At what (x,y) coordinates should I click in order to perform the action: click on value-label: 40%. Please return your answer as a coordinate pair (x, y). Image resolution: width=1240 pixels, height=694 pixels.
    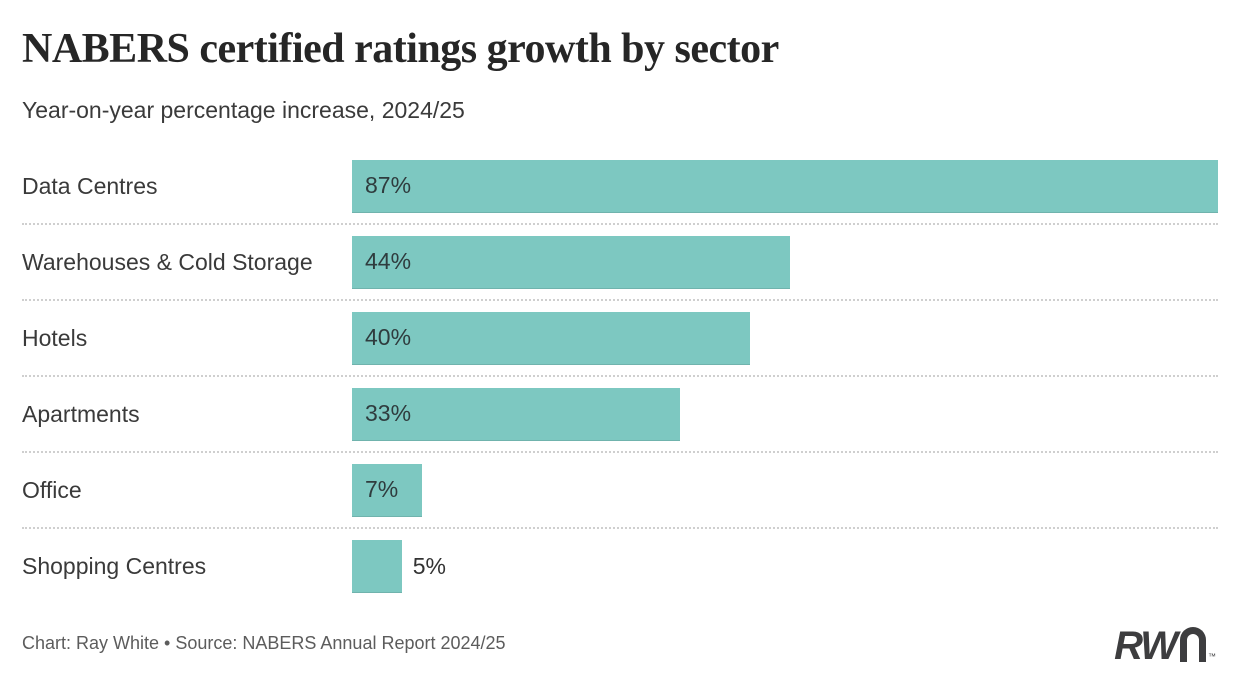
    Looking at the image, I should click on (388, 337).